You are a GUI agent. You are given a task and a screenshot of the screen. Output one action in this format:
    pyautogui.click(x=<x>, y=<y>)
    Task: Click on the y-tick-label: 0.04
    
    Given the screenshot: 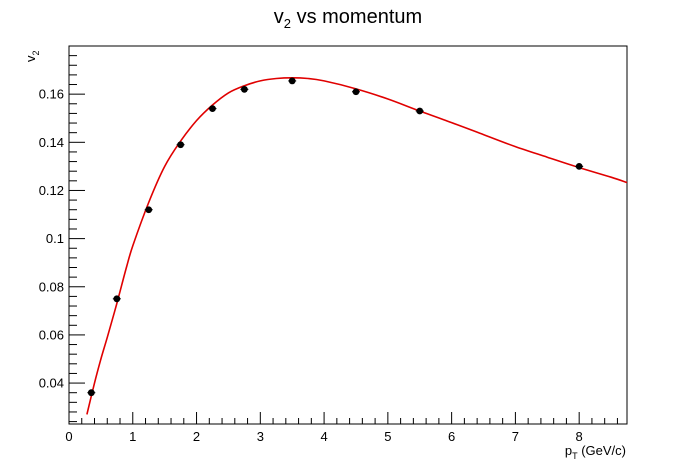 What is the action you would take?
    pyautogui.click(x=51, y=383)
    